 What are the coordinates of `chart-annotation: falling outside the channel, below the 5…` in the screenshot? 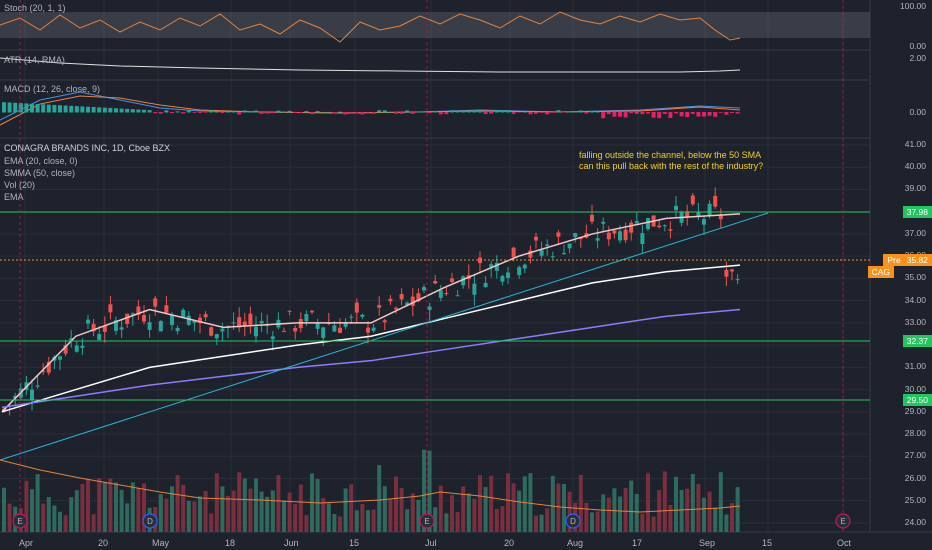 It's located at (671, 161).